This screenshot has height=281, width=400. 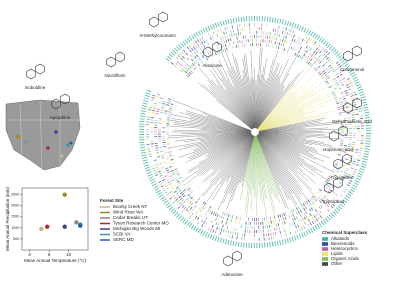 I want to click on plot-frame, so click(x=55, y=219).